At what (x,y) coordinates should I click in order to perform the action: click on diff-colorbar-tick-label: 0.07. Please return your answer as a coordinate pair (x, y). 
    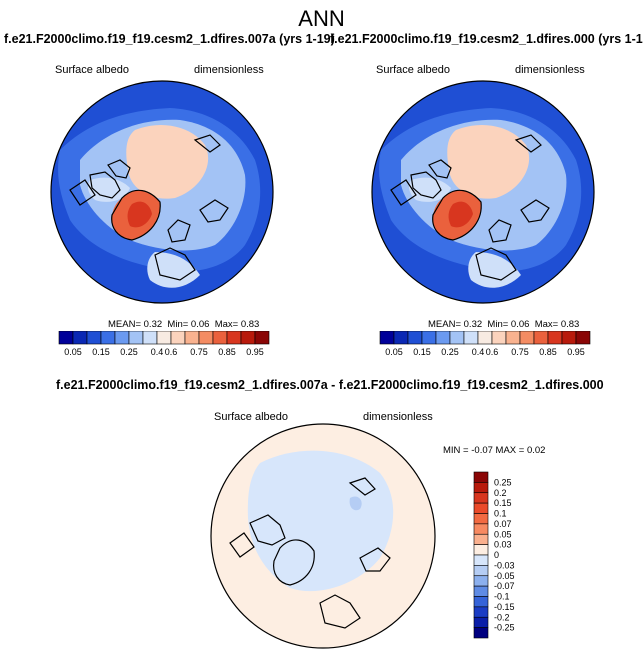
    Looking at the image, I should click on (503, 524).